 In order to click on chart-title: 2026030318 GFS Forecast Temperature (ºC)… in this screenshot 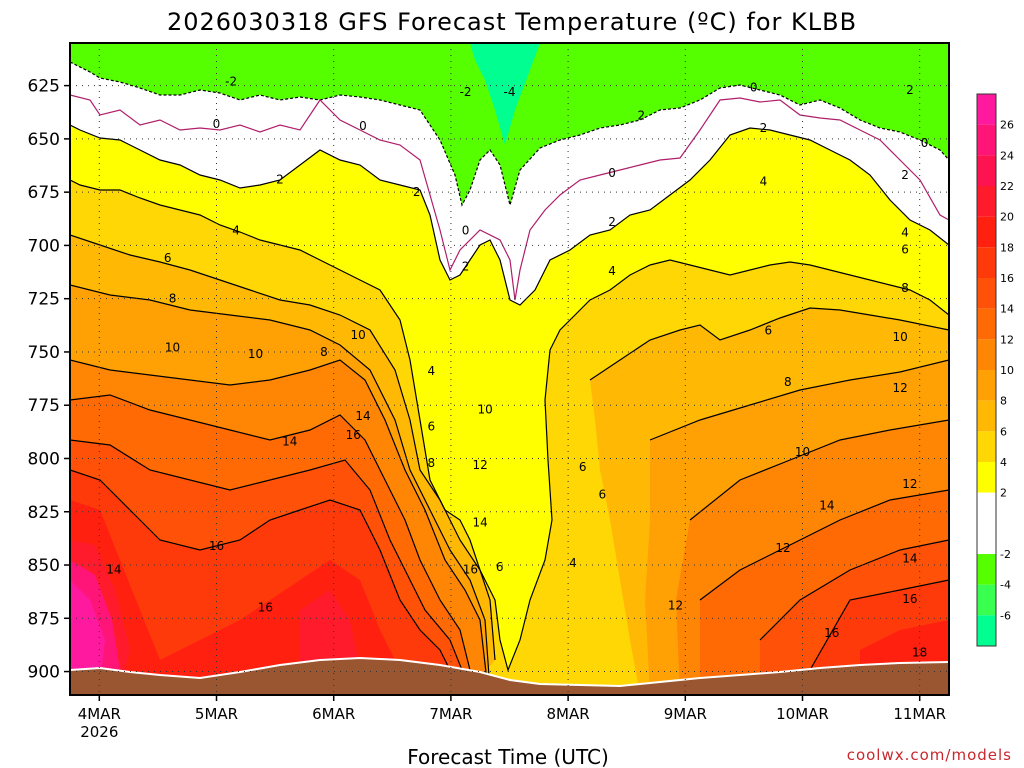, I will do `click(512, 22)`.